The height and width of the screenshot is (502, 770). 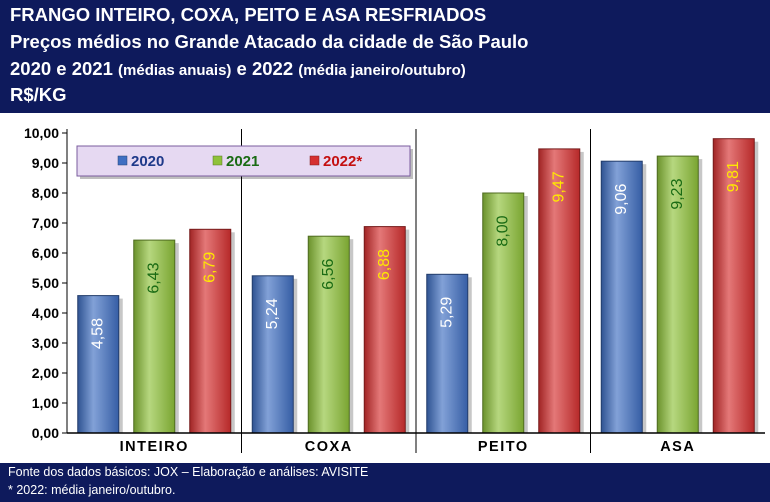 What do you see at coordinates (175, 70) in the screenshot?
I see `period-note-annual: (médias anuais)` at bounding box center [175, 70].